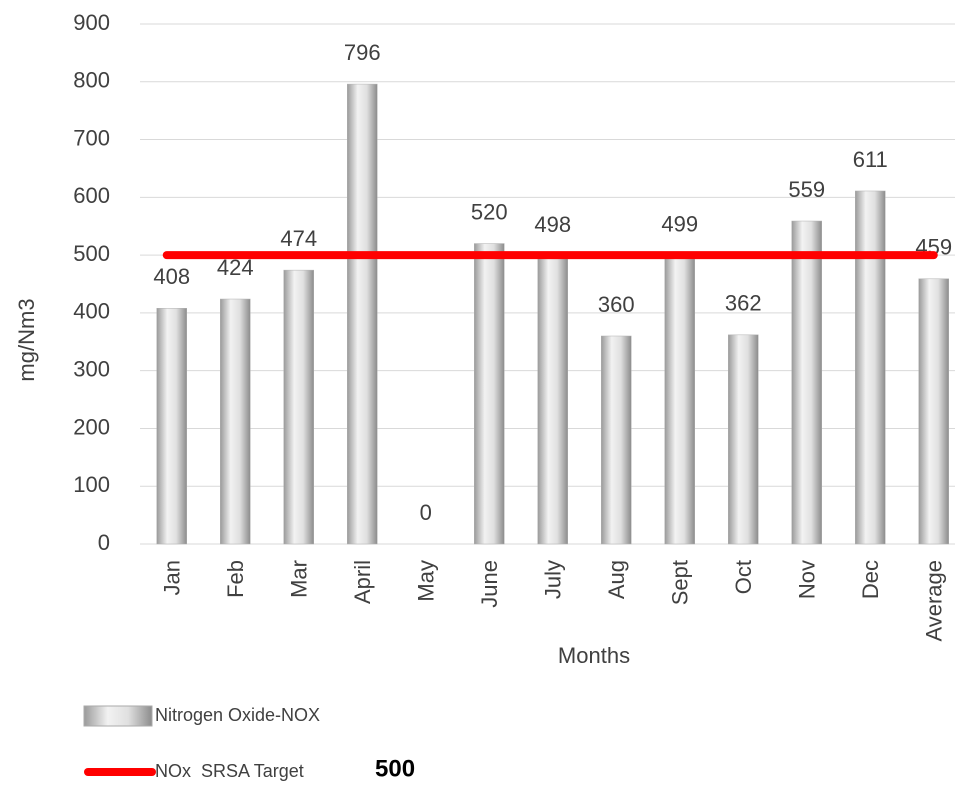 This screenshot has height=787, width=960. What do you see at coordinates (616, 304) in the screenshot?
I see `data-label: 360` at bounding box center [616, 304].